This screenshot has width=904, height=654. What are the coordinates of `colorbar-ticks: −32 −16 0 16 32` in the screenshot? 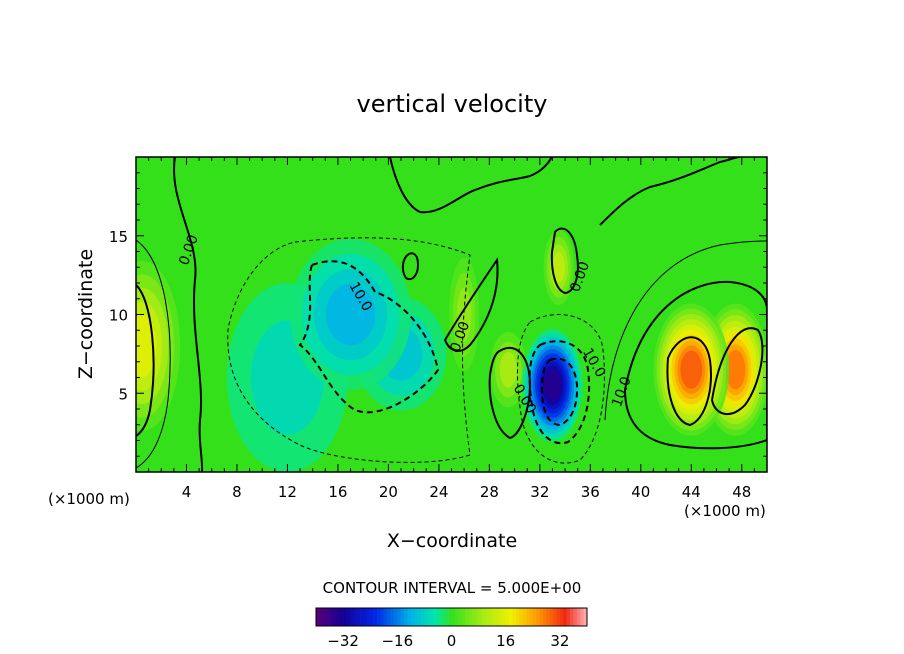 It's located at (448, 641).